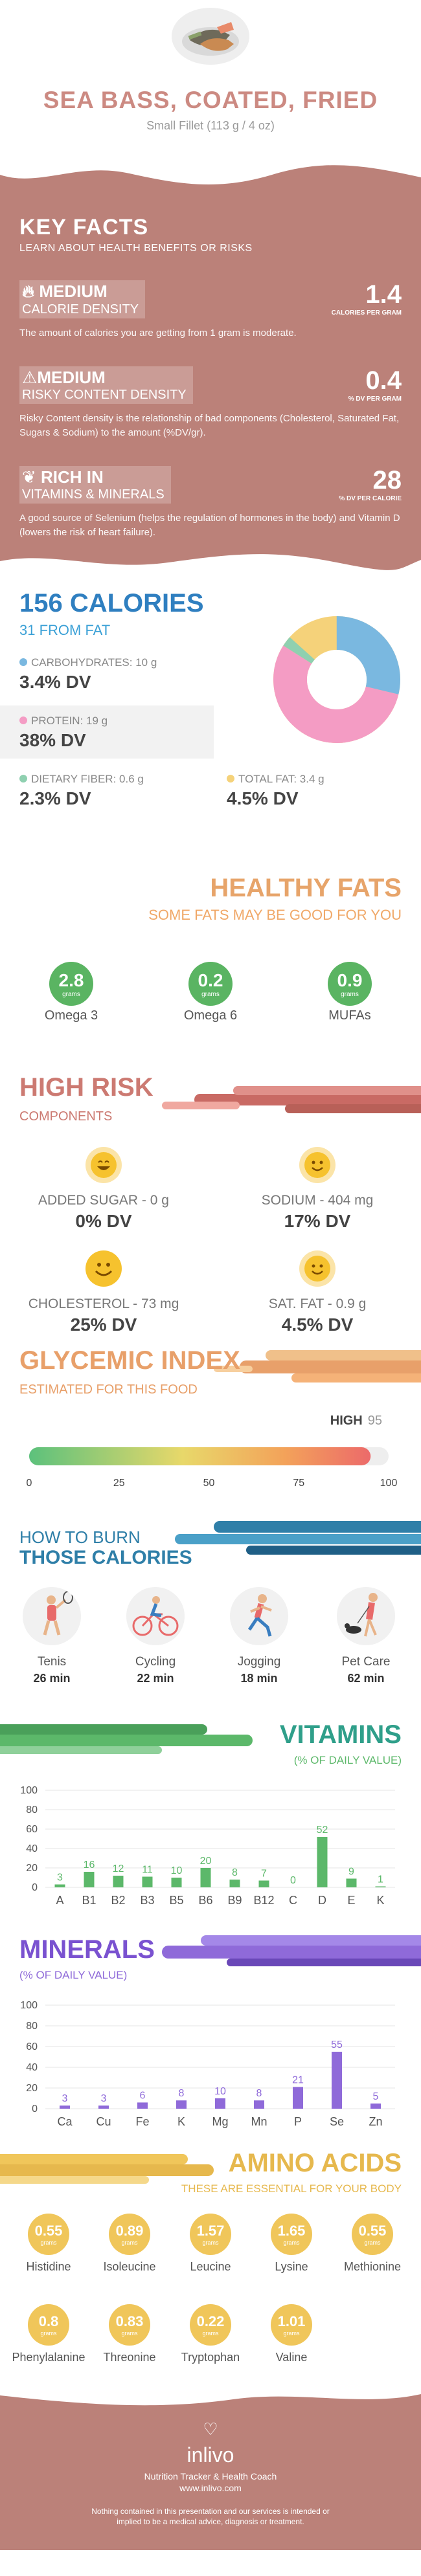 Image resolution: width=421 pixels, height=2576 pixels. What do you see at coordinates (111, 603) in the screenshot?
I see `calories-title: 156 CALORIES` at bounding box center [111, 603].